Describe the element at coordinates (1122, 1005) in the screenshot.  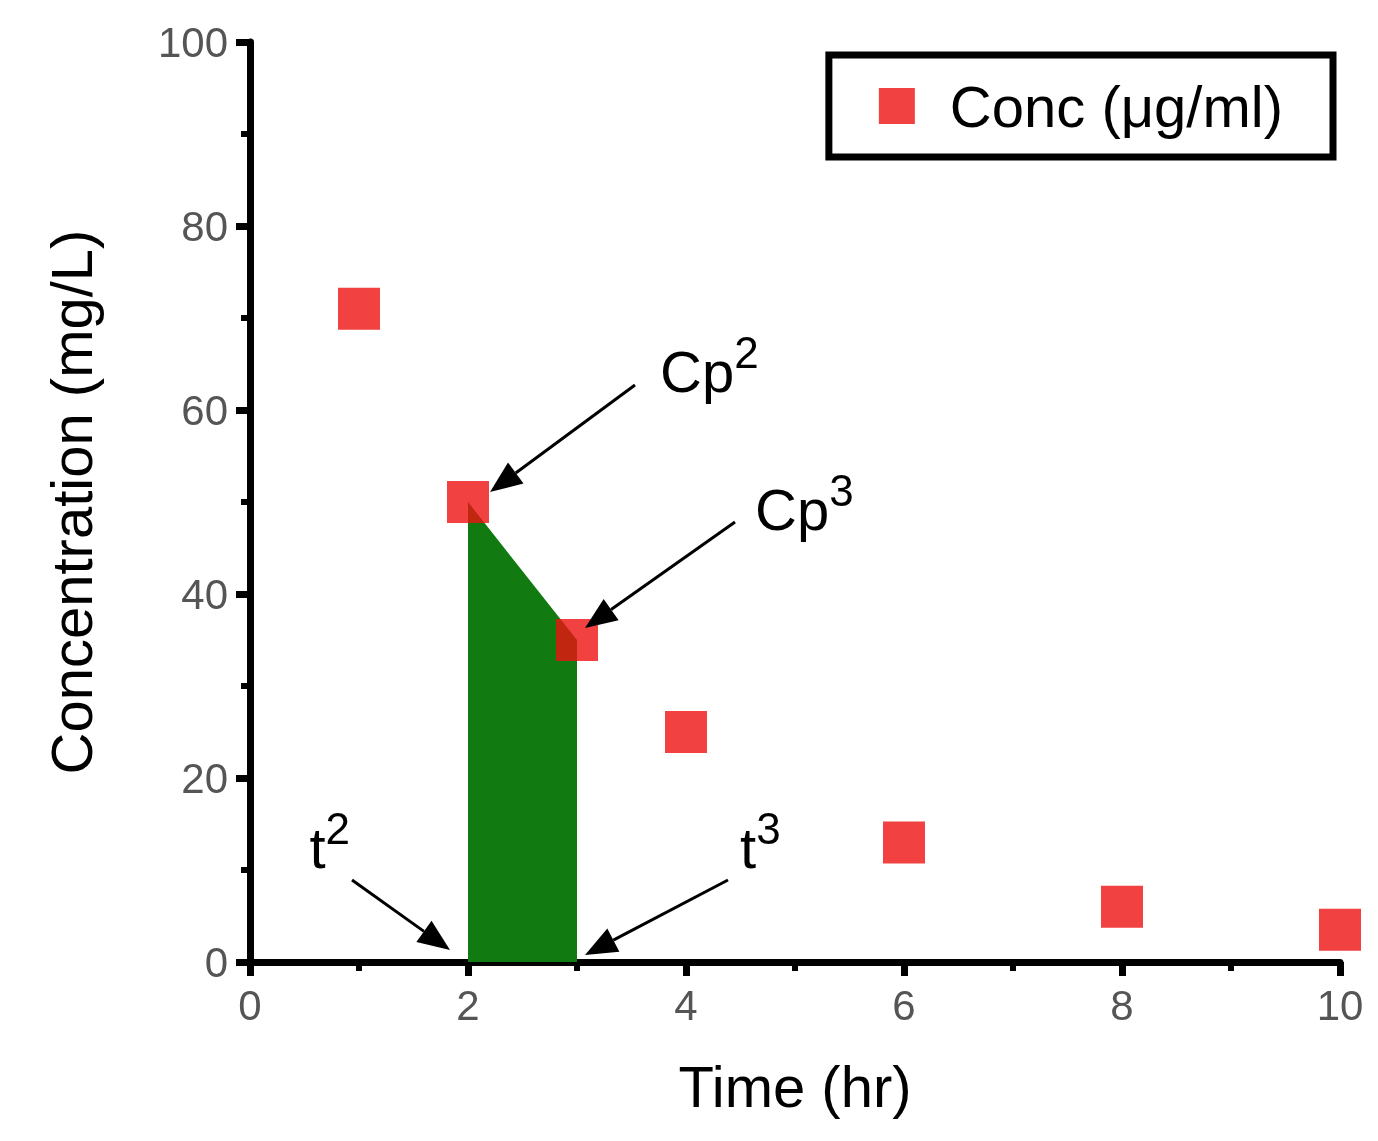
I see `x-tick-label: 8` at that location.